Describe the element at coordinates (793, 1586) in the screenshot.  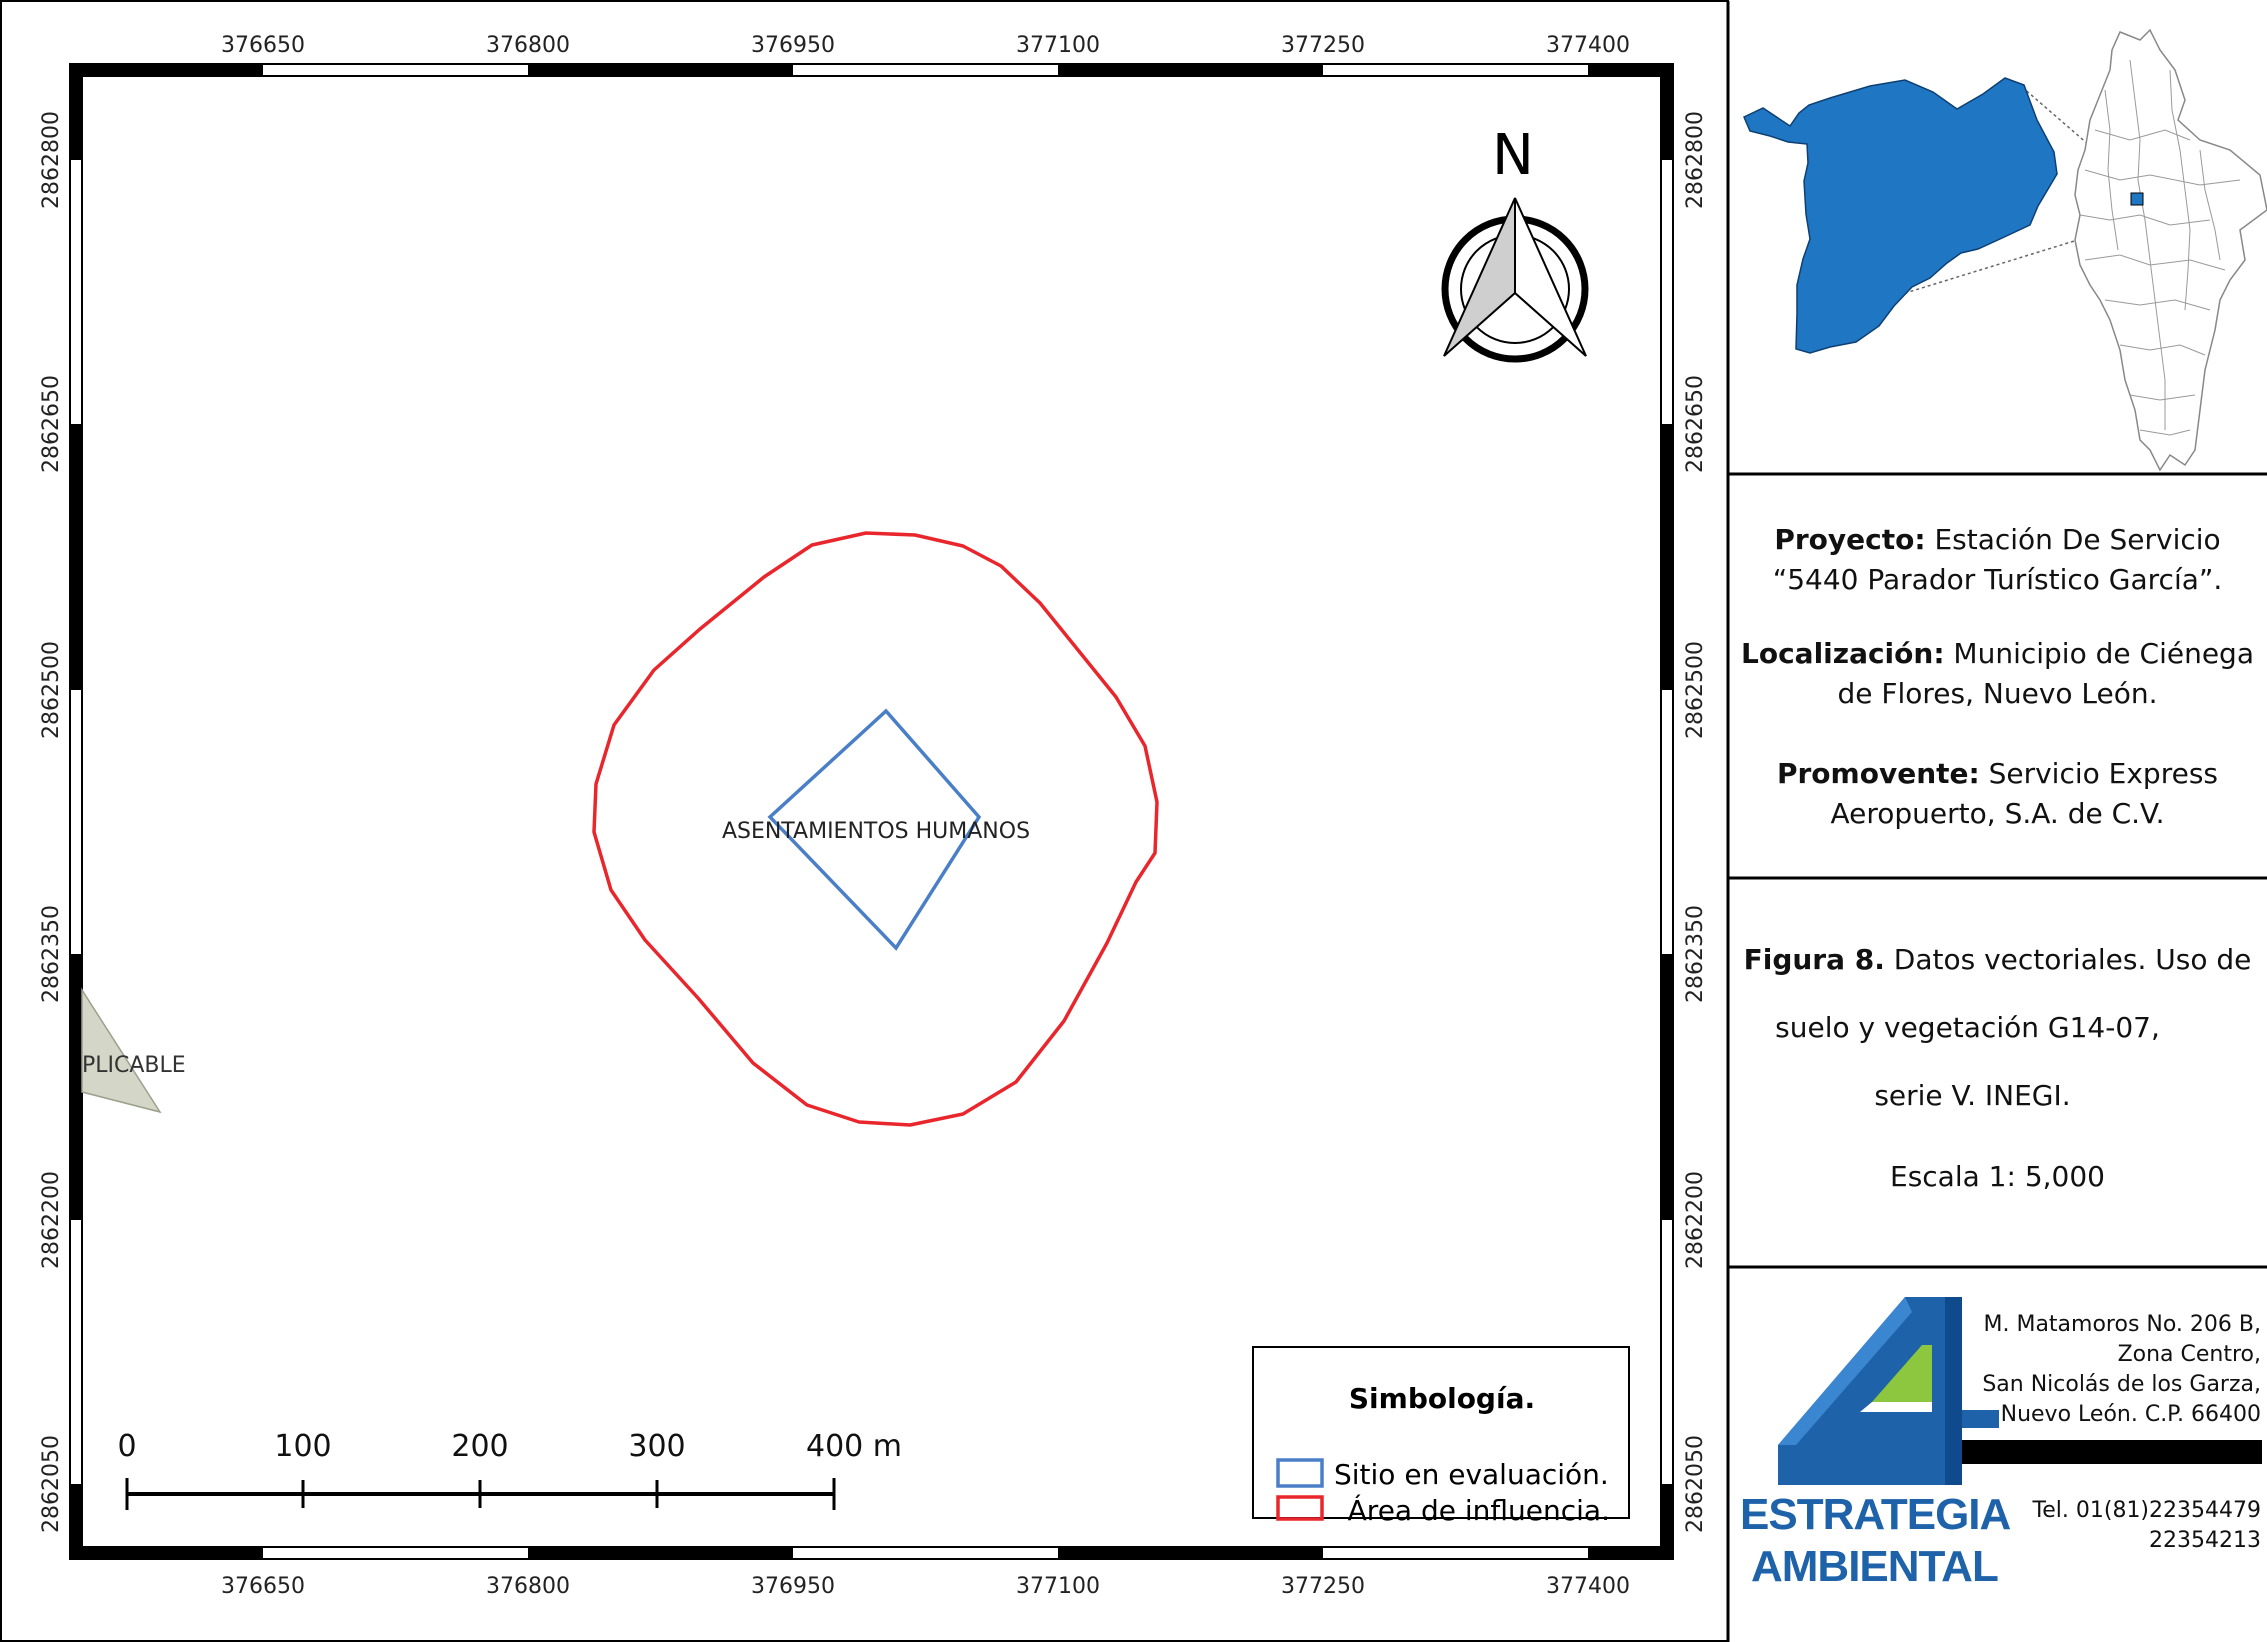
I see `x-tick-bottom: 376950` at that location.